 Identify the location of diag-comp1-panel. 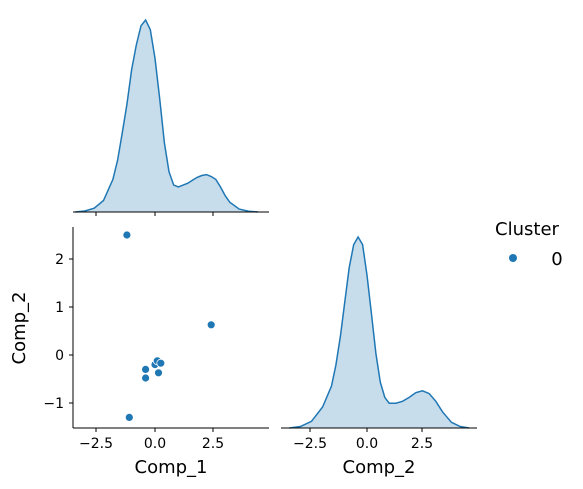
(171, 117).